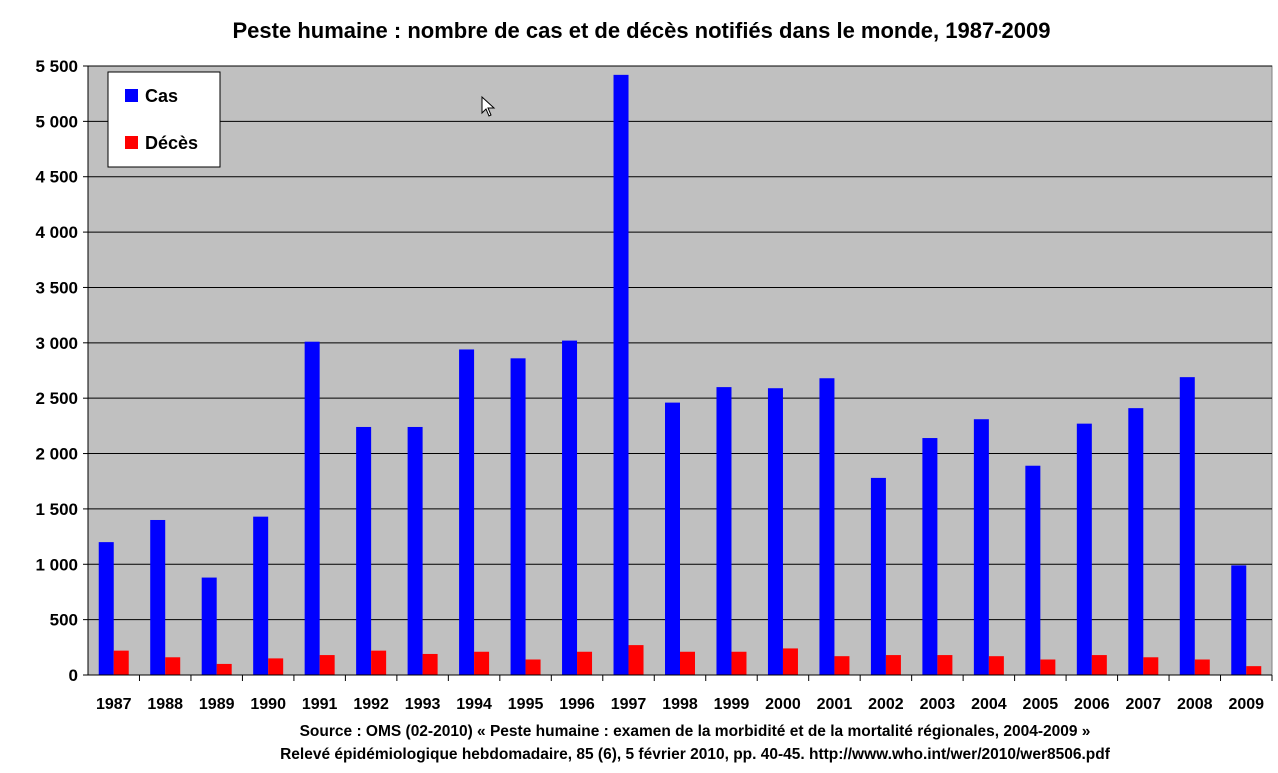 The height and width of the screenshot is (773, 1278). Describe the element at coordinates (1136, 541) in the screenshot. I see `bar-cas-2007` at that location.